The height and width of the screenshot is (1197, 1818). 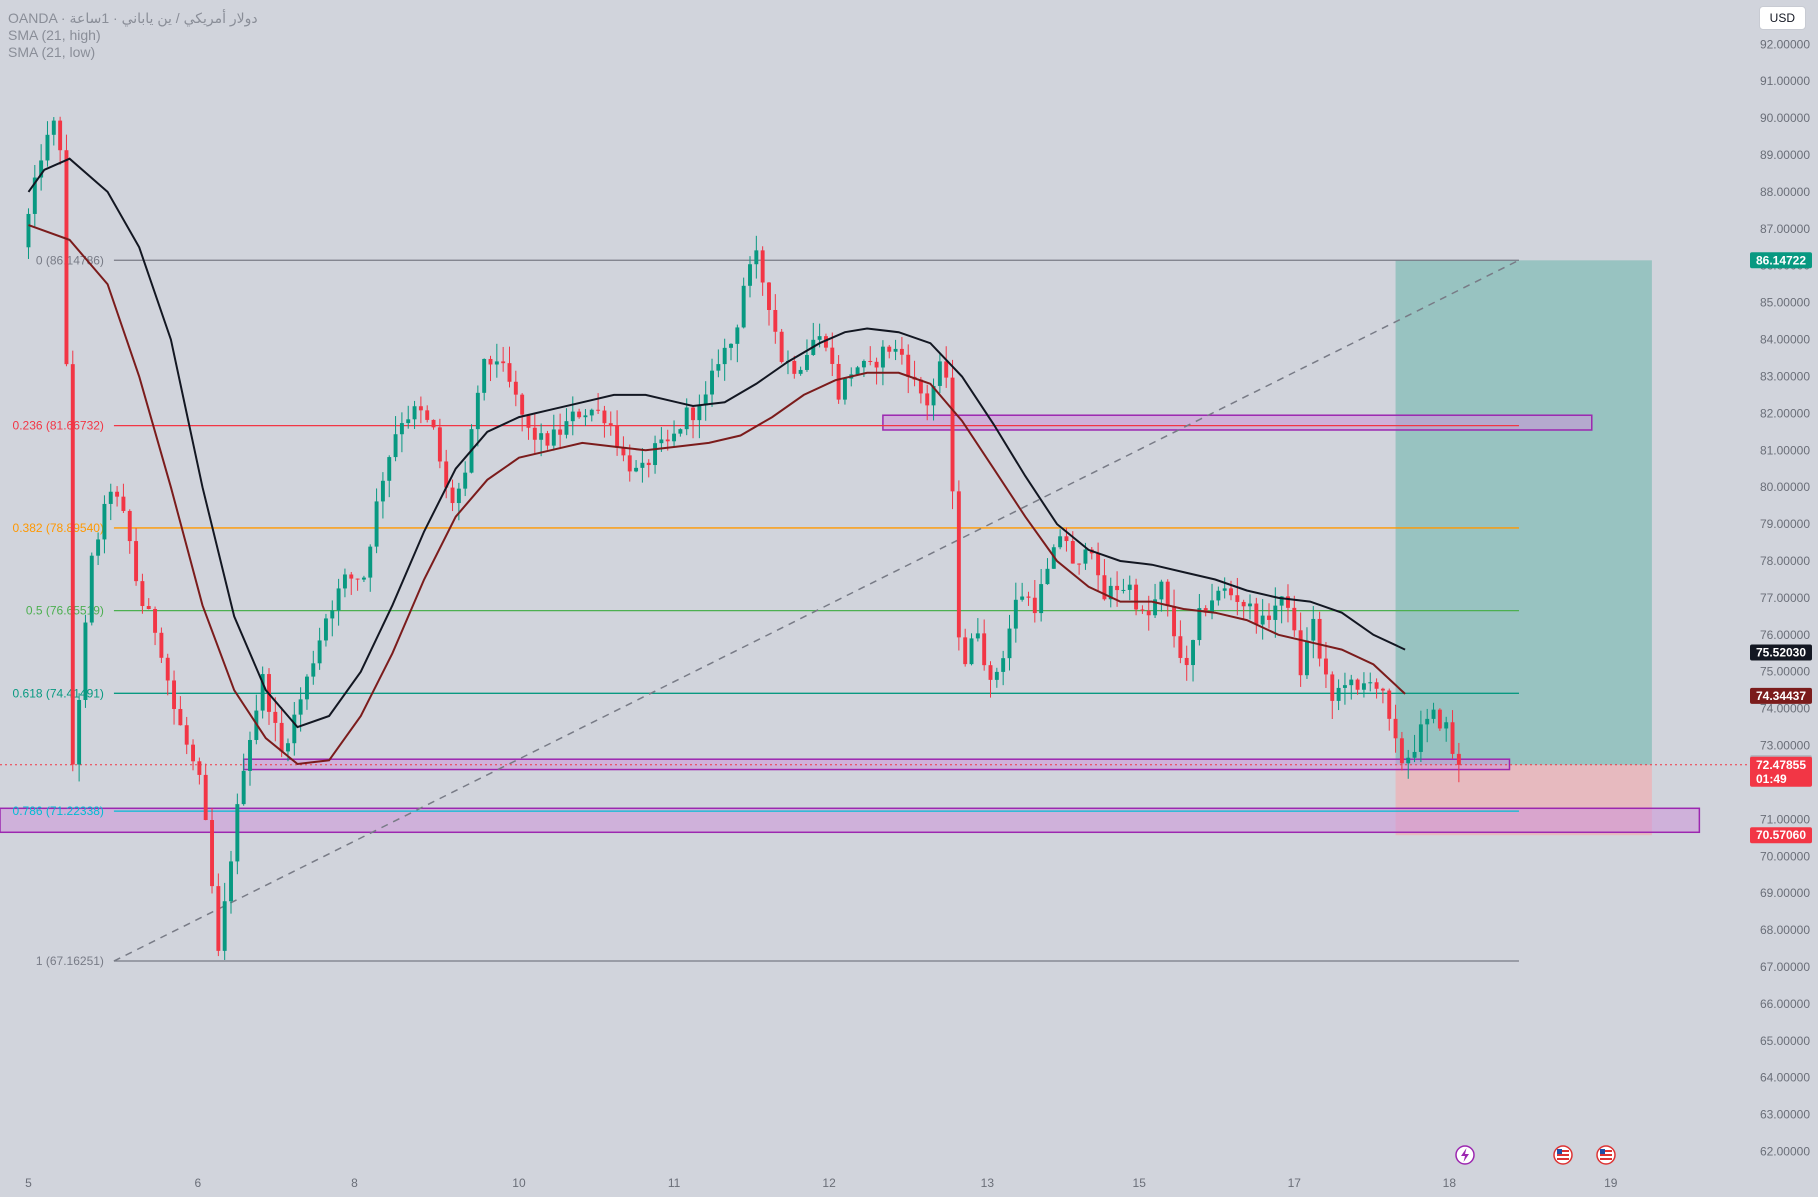 I want to click on zone-box, so click(x=850, y=820).